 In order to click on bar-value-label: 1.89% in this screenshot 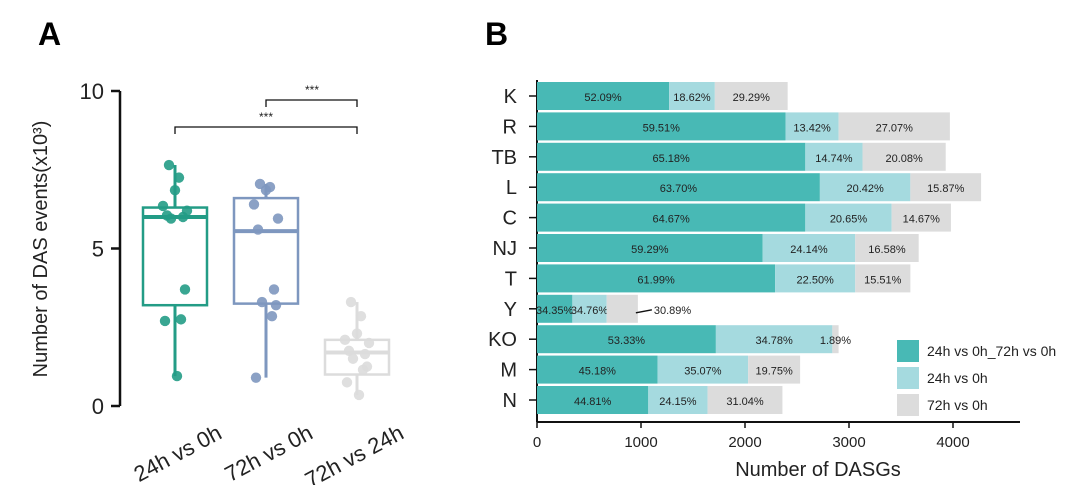, I will do `click(835, 341)`.